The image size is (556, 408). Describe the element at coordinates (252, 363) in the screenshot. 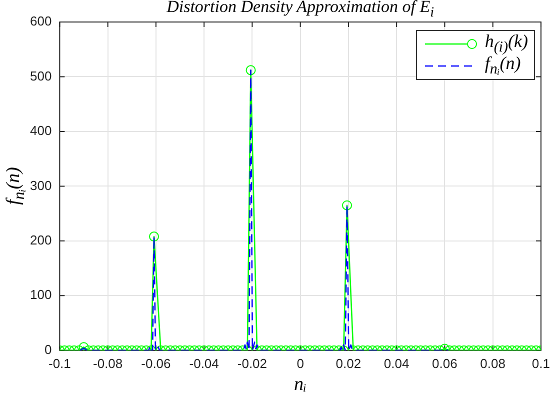

I see `x-tick-label: -0.02` at that location.